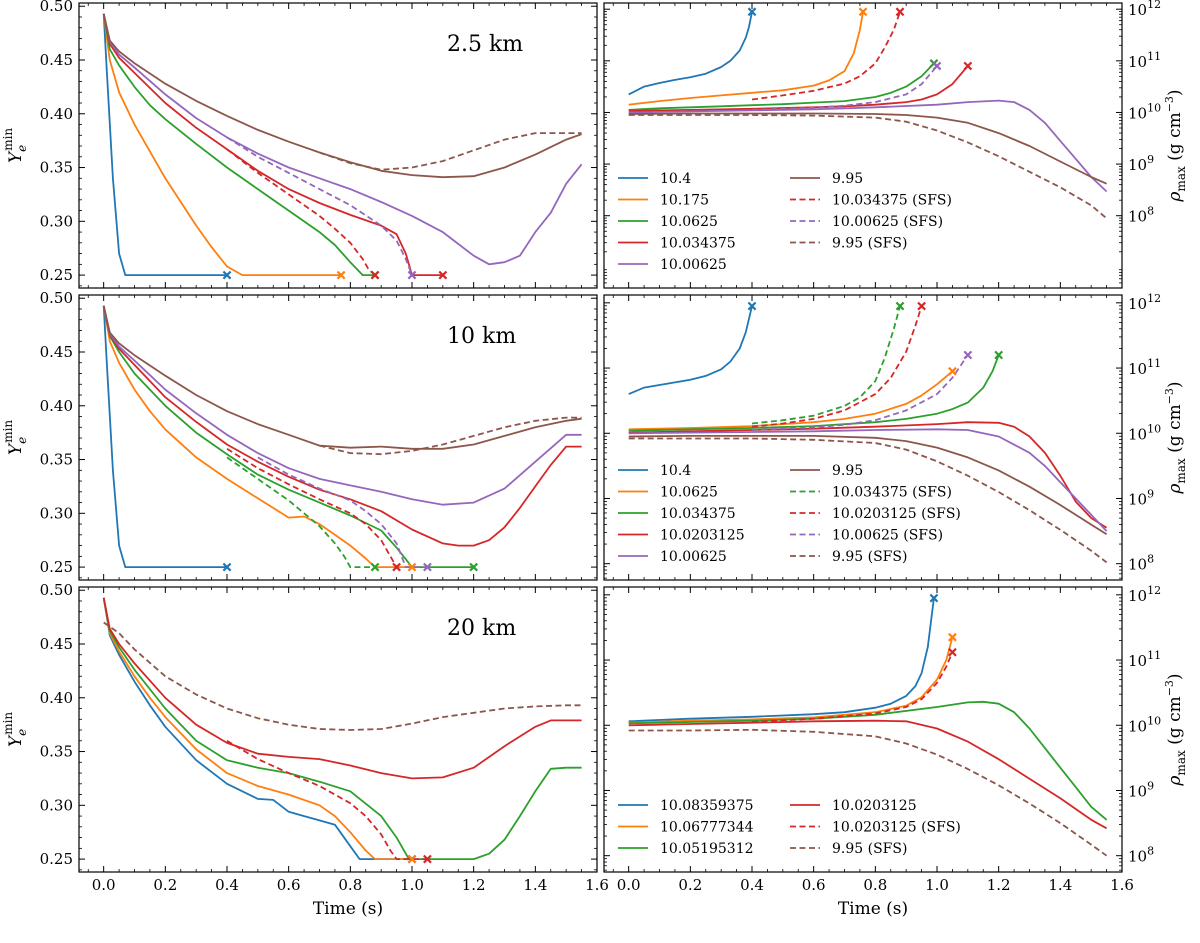 The image size is (1200, 943). I want to click on rho-tick-label: 10⁸, so click(1141, 855).